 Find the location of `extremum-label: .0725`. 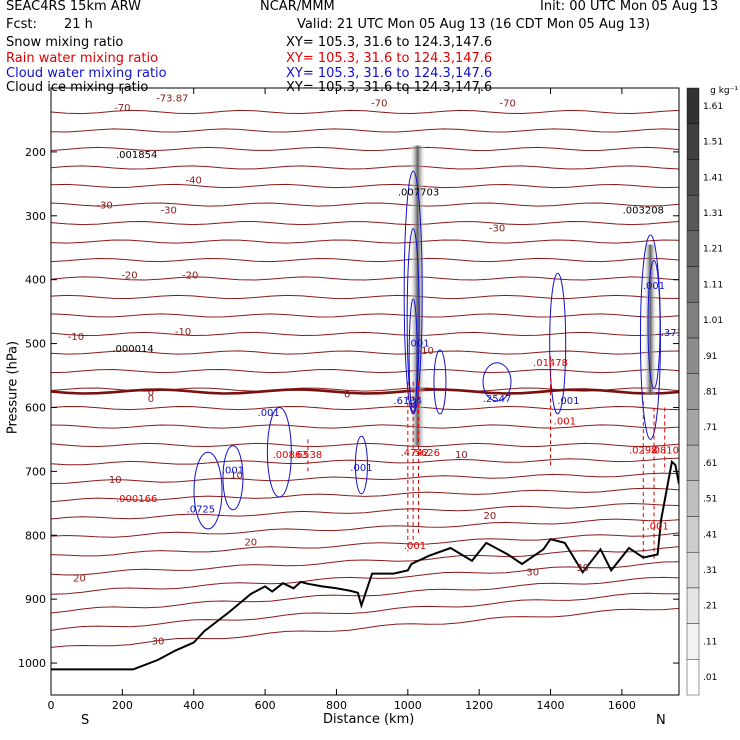

extremum-label: .0725 is located at coordinates (201, 509).